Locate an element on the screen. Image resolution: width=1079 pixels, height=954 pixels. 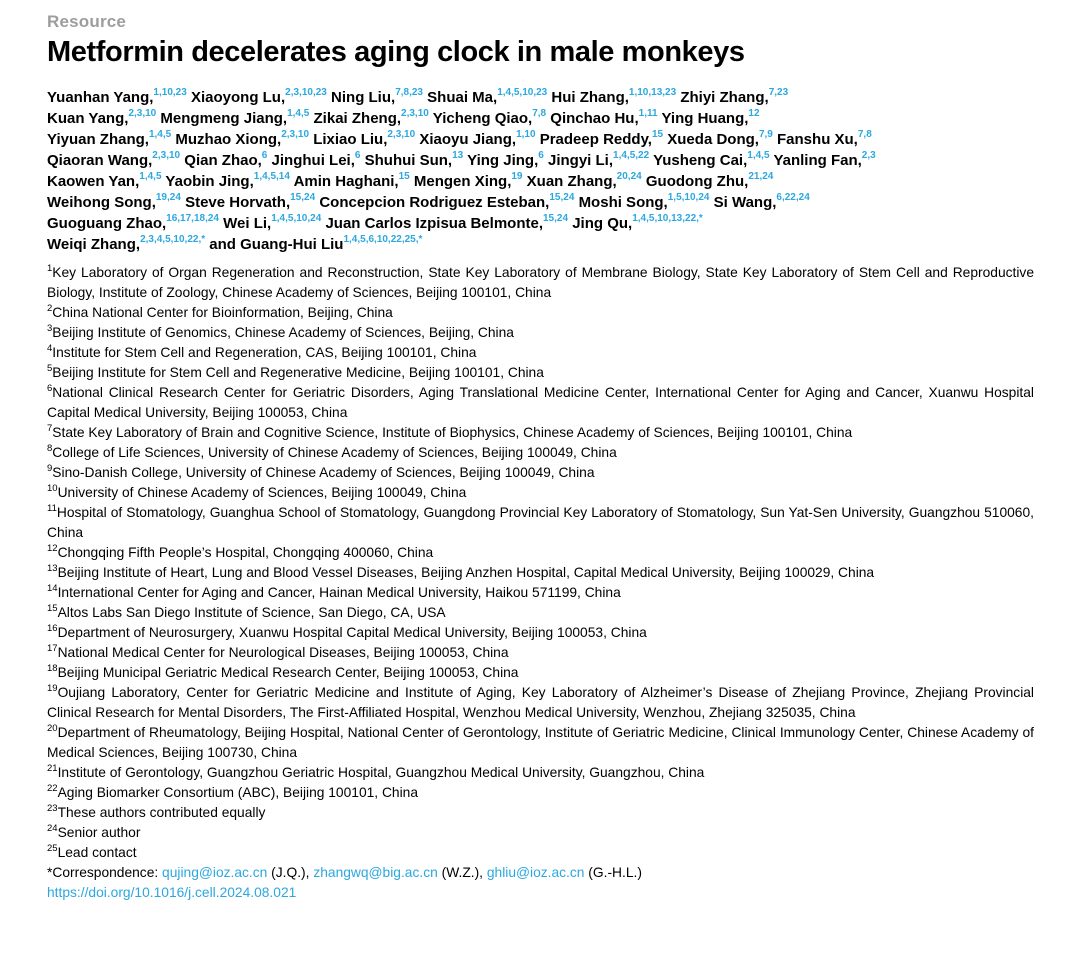
author-affiliation-superscript: 2,3,10 is located at coordinates (415, 114).